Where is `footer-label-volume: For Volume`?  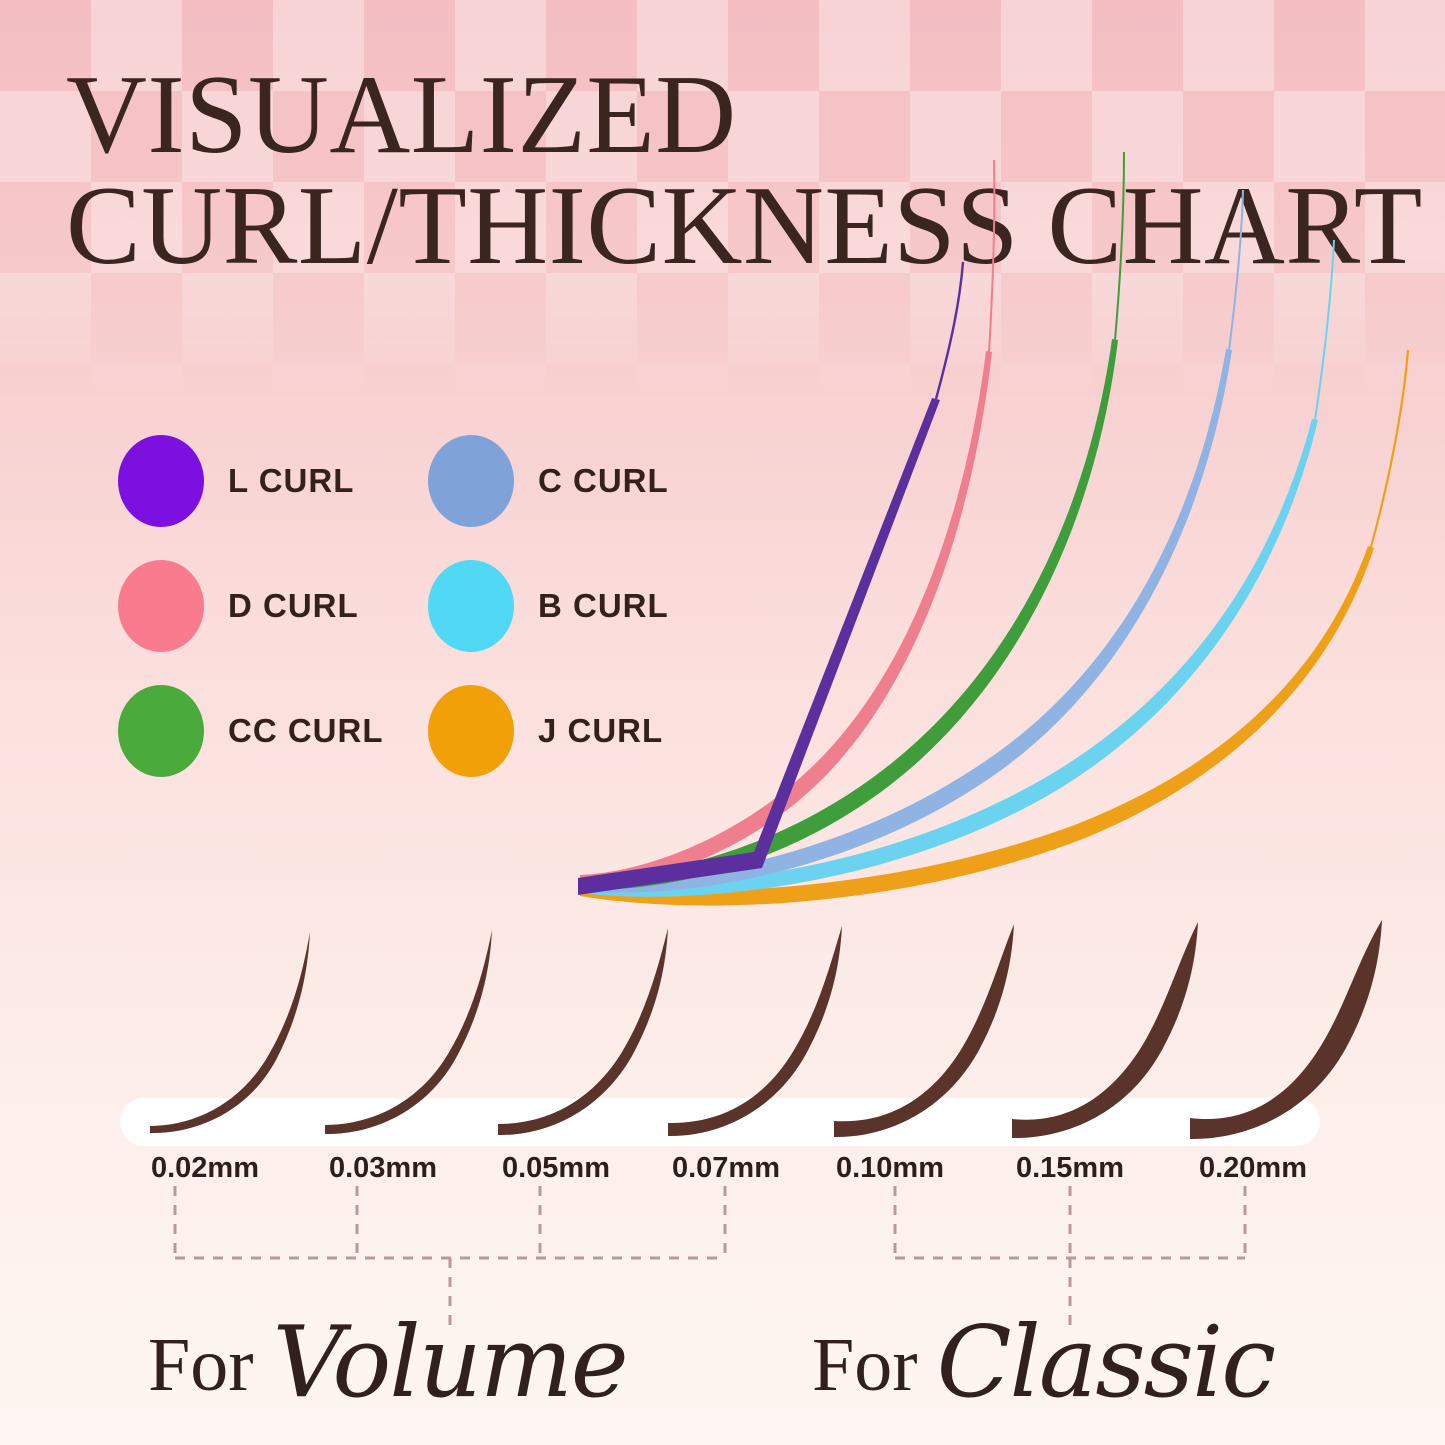
footer-label-volume: For Volume is located at coordinates (388, 1360).